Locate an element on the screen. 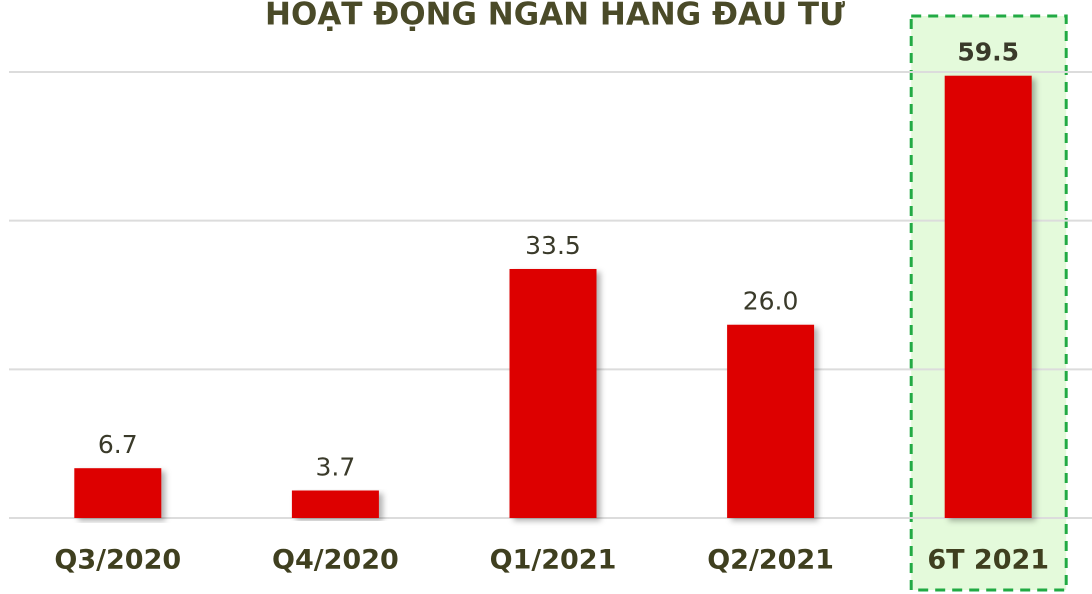 The width and height of the screenshot is (1092, 594). chart-title: HOẠT ĐỘNG NGÂN HÀNG ĐẦU TƯ is located at coordinates (555, 16).